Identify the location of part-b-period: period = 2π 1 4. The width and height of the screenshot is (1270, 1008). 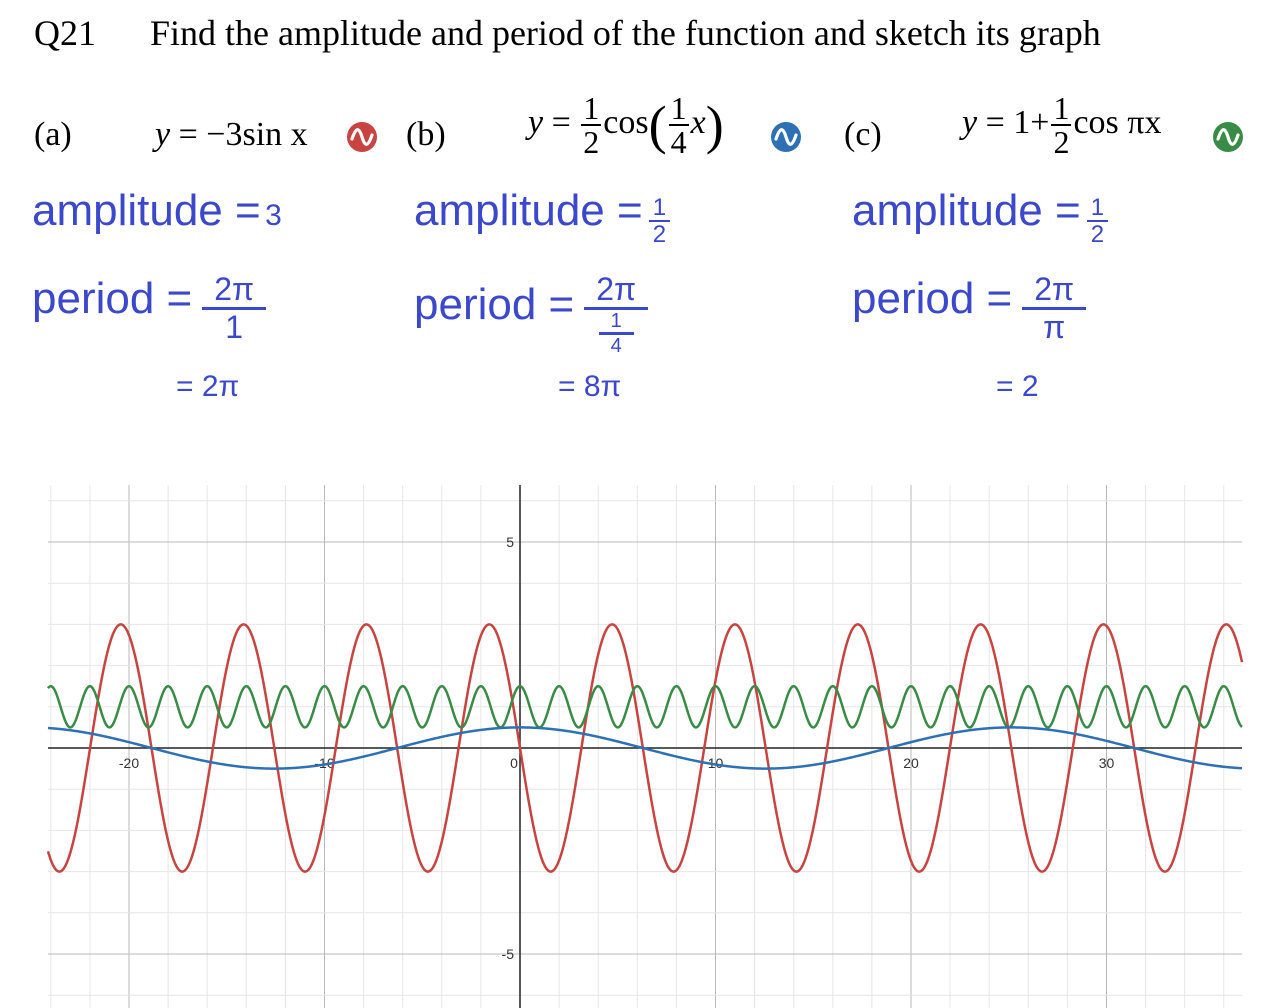
(531, 314).